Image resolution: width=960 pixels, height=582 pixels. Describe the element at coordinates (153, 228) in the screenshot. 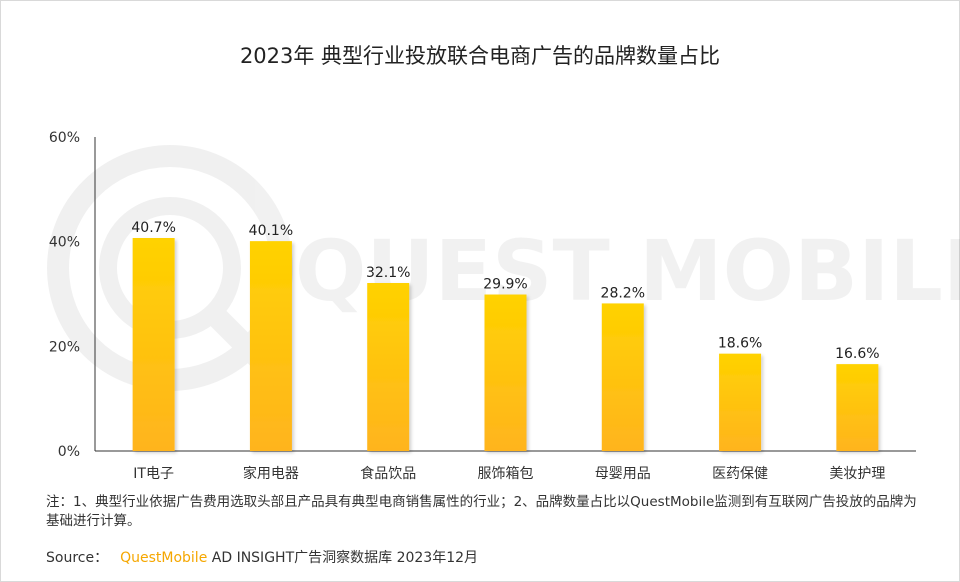

I see `bar-value-label: 40.7%` at that location.